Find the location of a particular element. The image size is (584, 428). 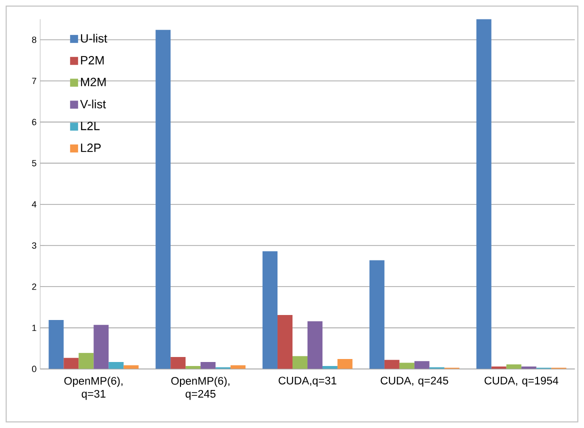

legend-label: U-list is located at coordinates (94, 38).